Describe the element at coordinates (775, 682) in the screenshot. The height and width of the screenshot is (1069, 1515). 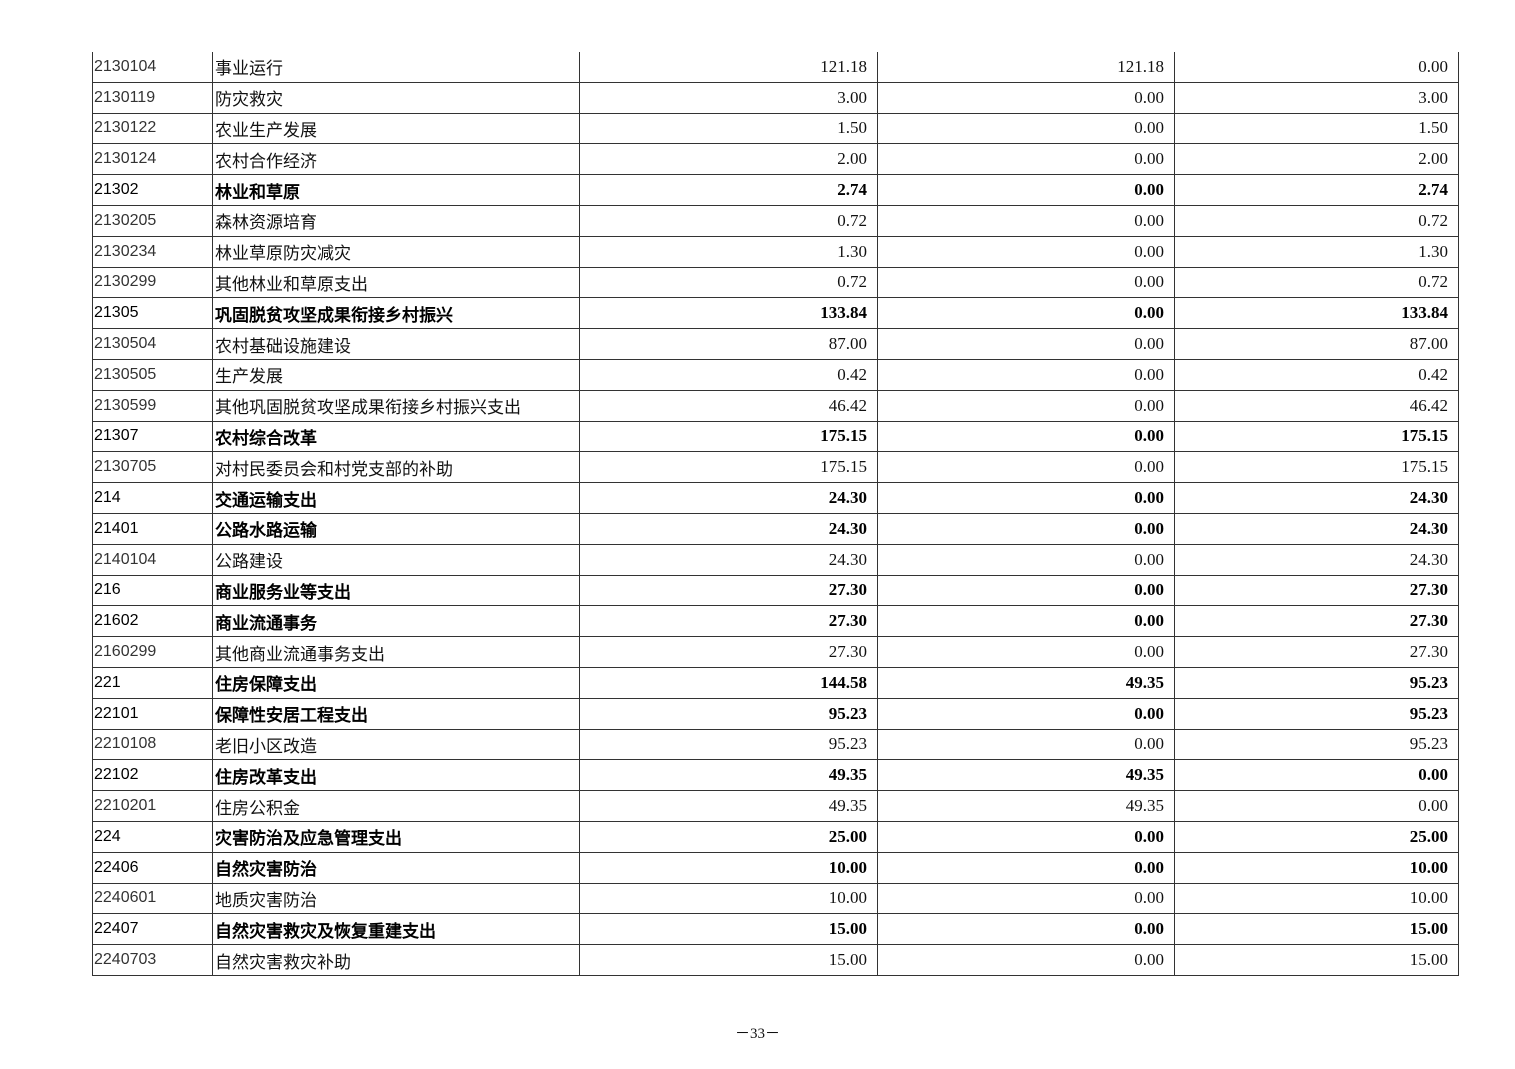
I see `table-row: 221 住房保障支出 144.58 49.35 95.23` at that location.